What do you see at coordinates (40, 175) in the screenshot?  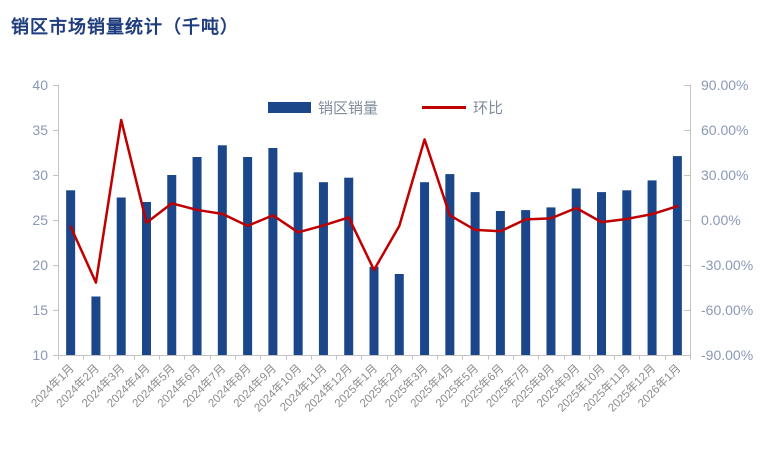 I see `left-tick-label: 30` at bounding box center [40, 175].